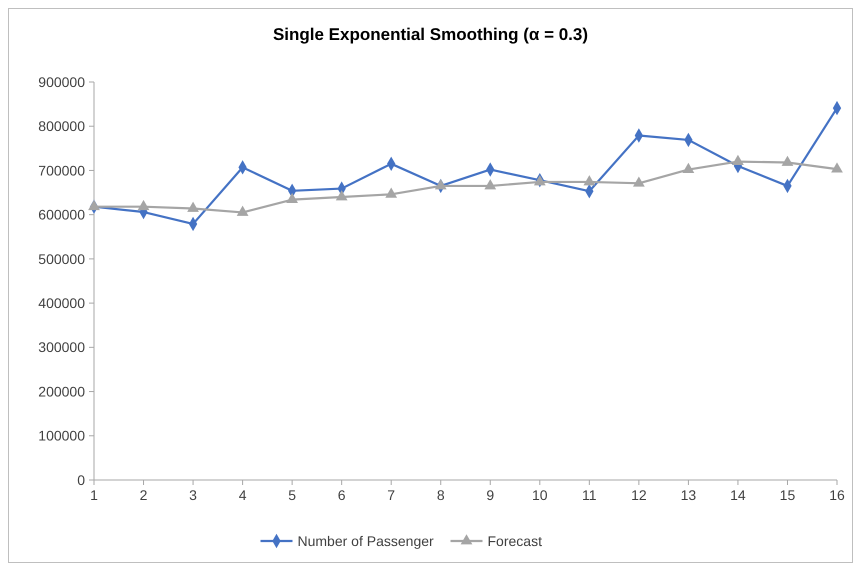 This screenshot has height=571, width=861. I want to click on x-tick-label: 14, so click(738, 495).